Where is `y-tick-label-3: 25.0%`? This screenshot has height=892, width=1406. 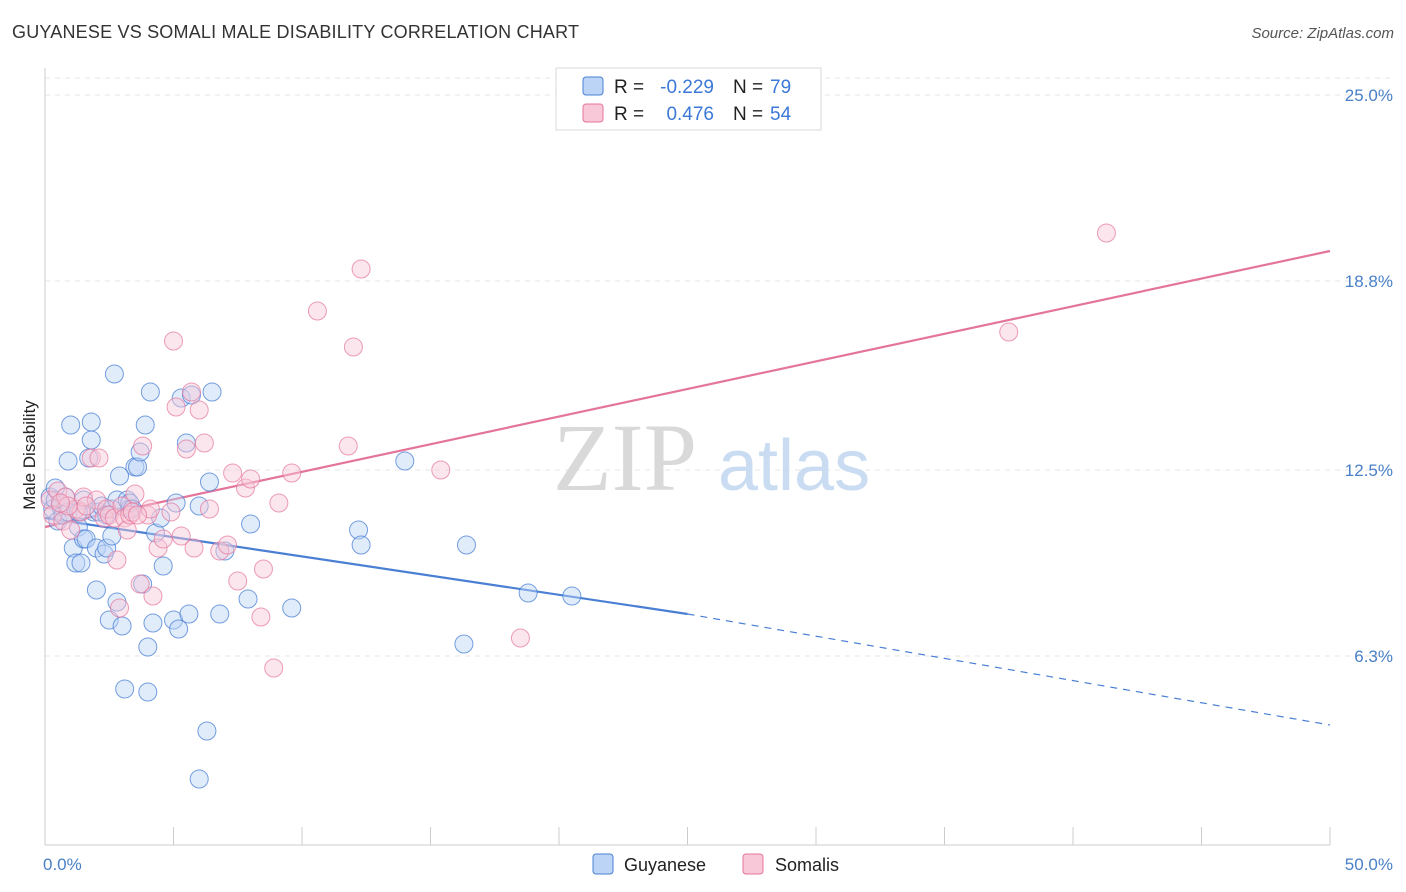 y-tick-label-3: 25.0% is located at coordinates (1369, 95).